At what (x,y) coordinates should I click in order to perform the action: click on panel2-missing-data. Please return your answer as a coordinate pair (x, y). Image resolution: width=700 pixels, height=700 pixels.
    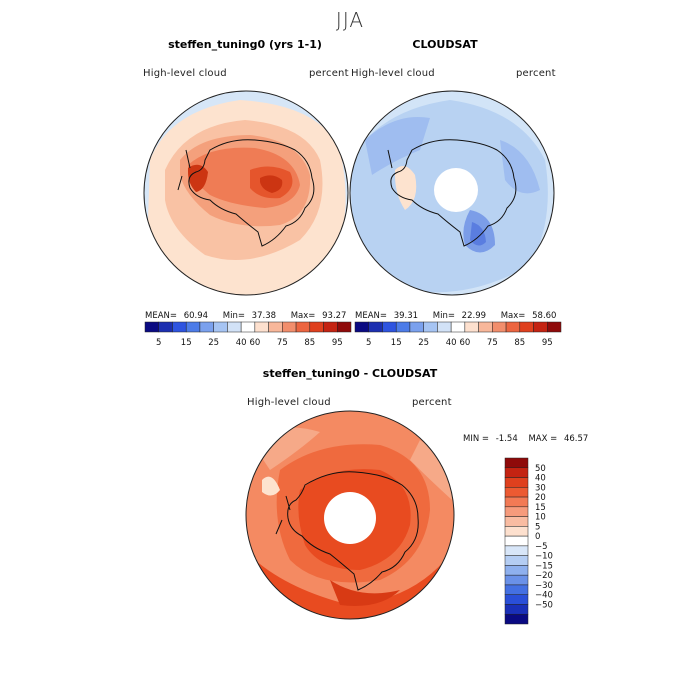
    Looking at the image, I should click on (456, 190).